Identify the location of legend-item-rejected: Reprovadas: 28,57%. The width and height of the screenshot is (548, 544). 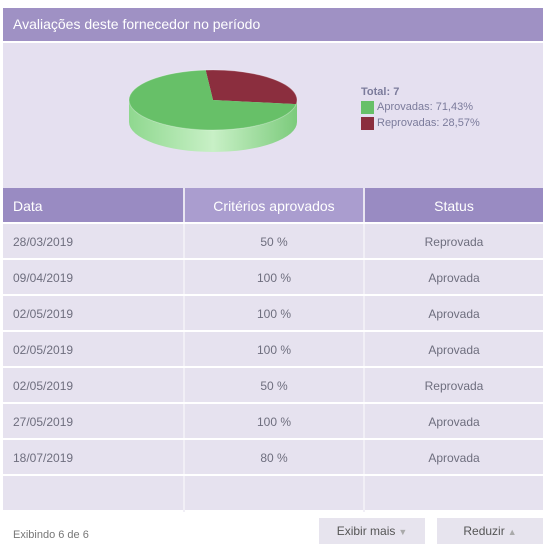
(420, 123).